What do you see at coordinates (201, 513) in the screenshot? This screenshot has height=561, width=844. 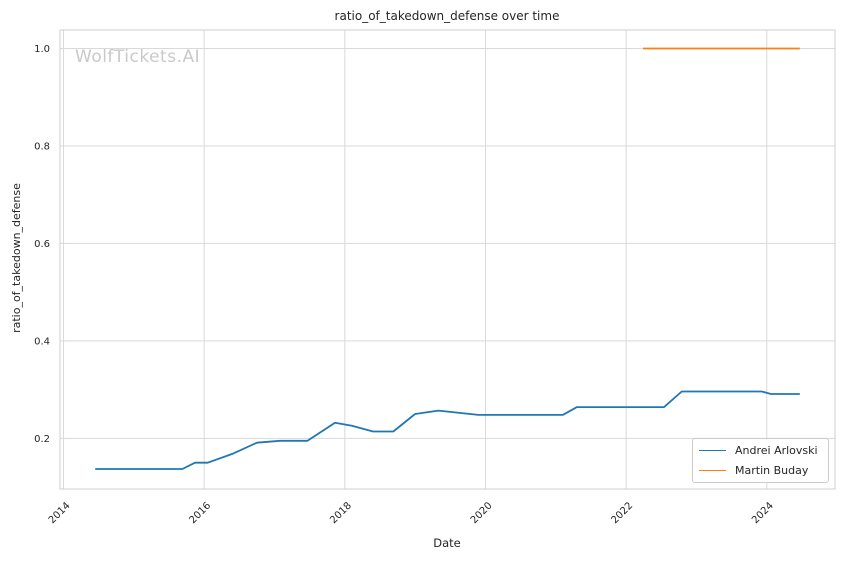 I see `x-tick-label: 2016` at bounding box center [201, 513].